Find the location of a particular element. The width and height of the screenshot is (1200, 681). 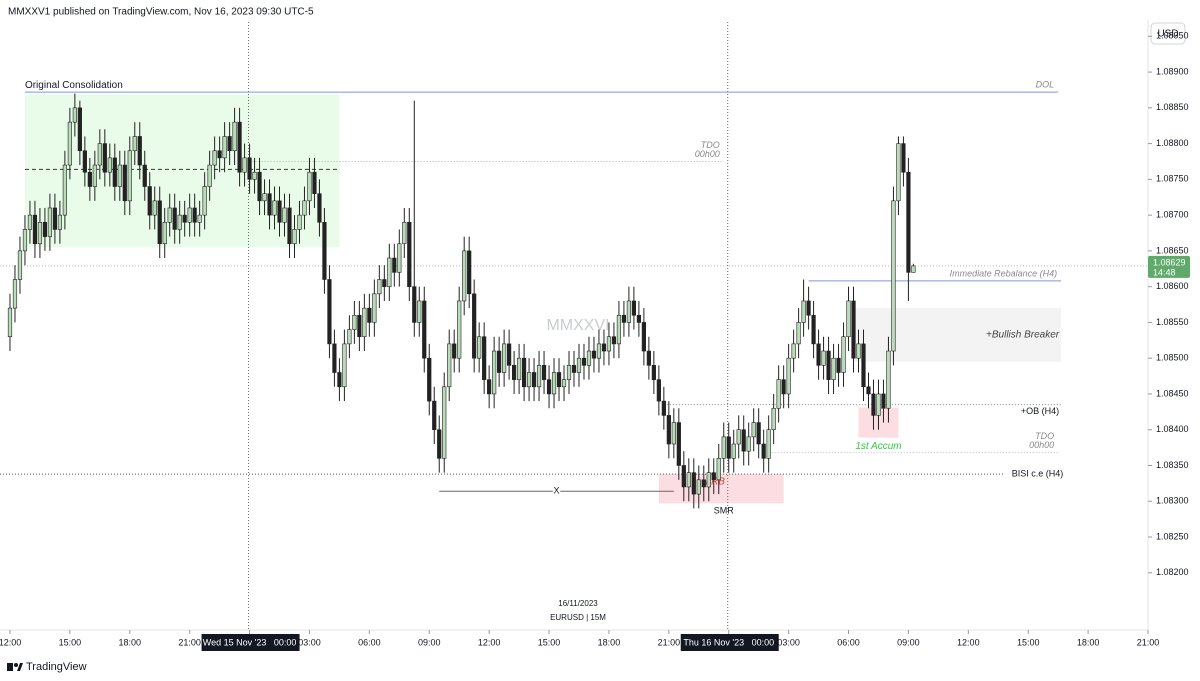

x-tick-label: 21:00 is located at coordinates (1148, 642).